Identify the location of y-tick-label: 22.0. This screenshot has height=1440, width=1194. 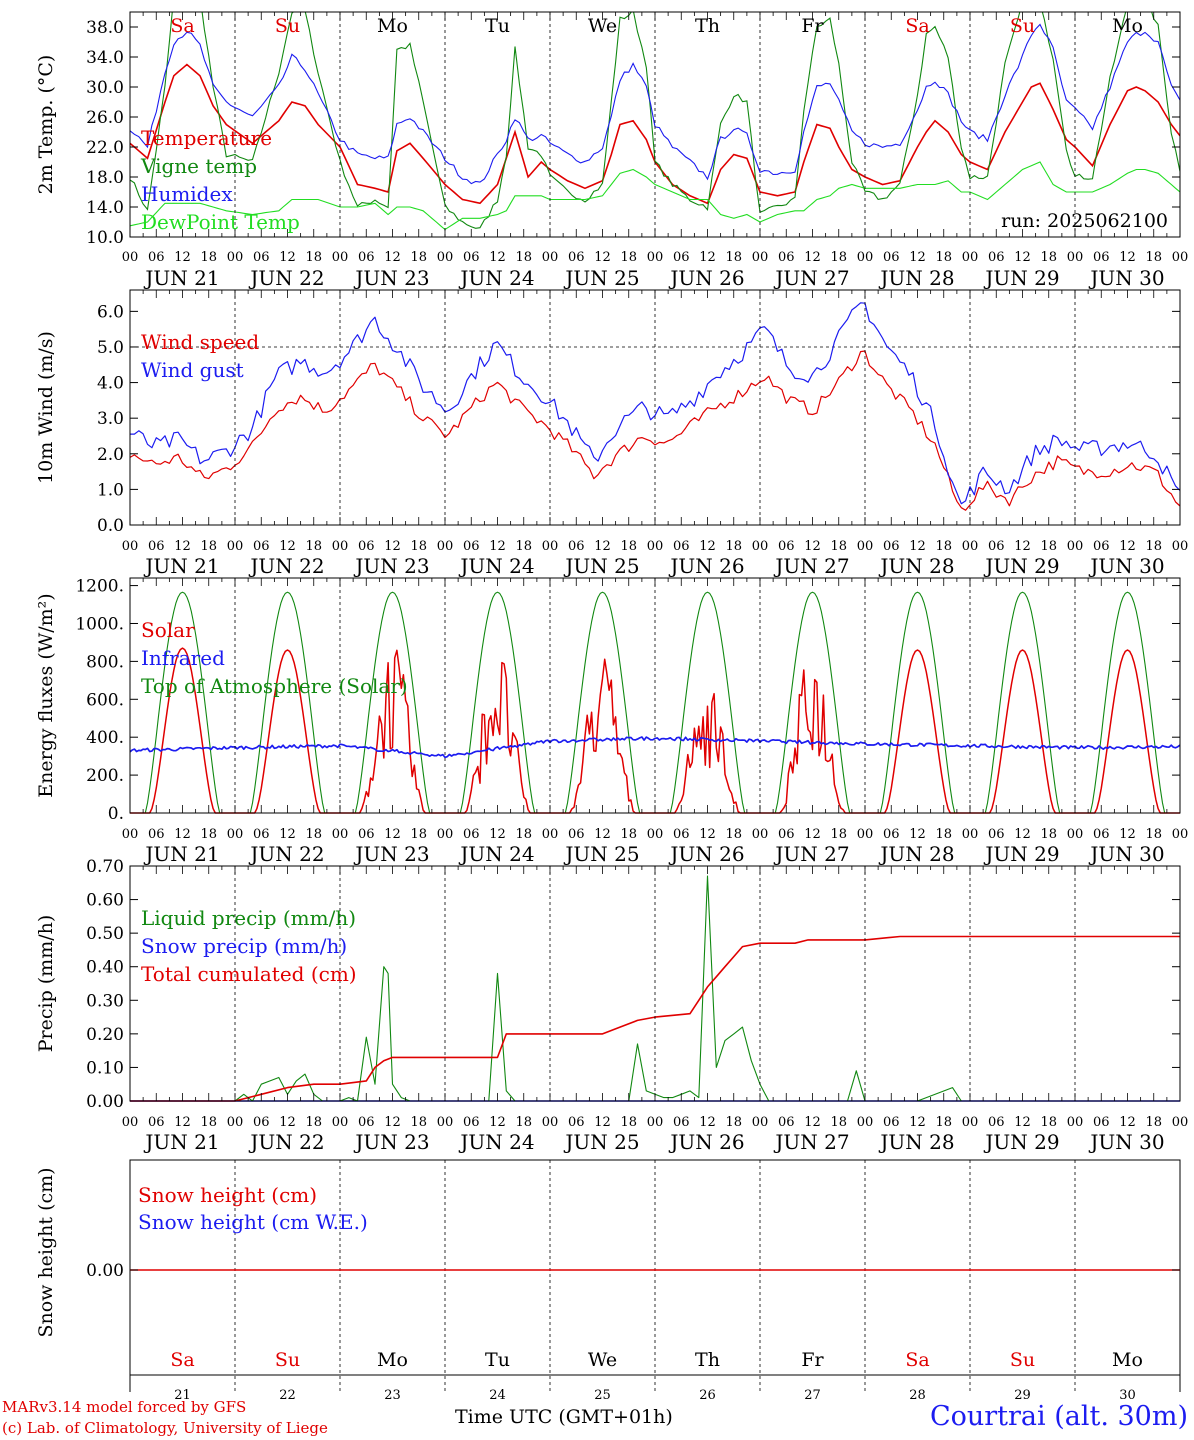
(105, 148).